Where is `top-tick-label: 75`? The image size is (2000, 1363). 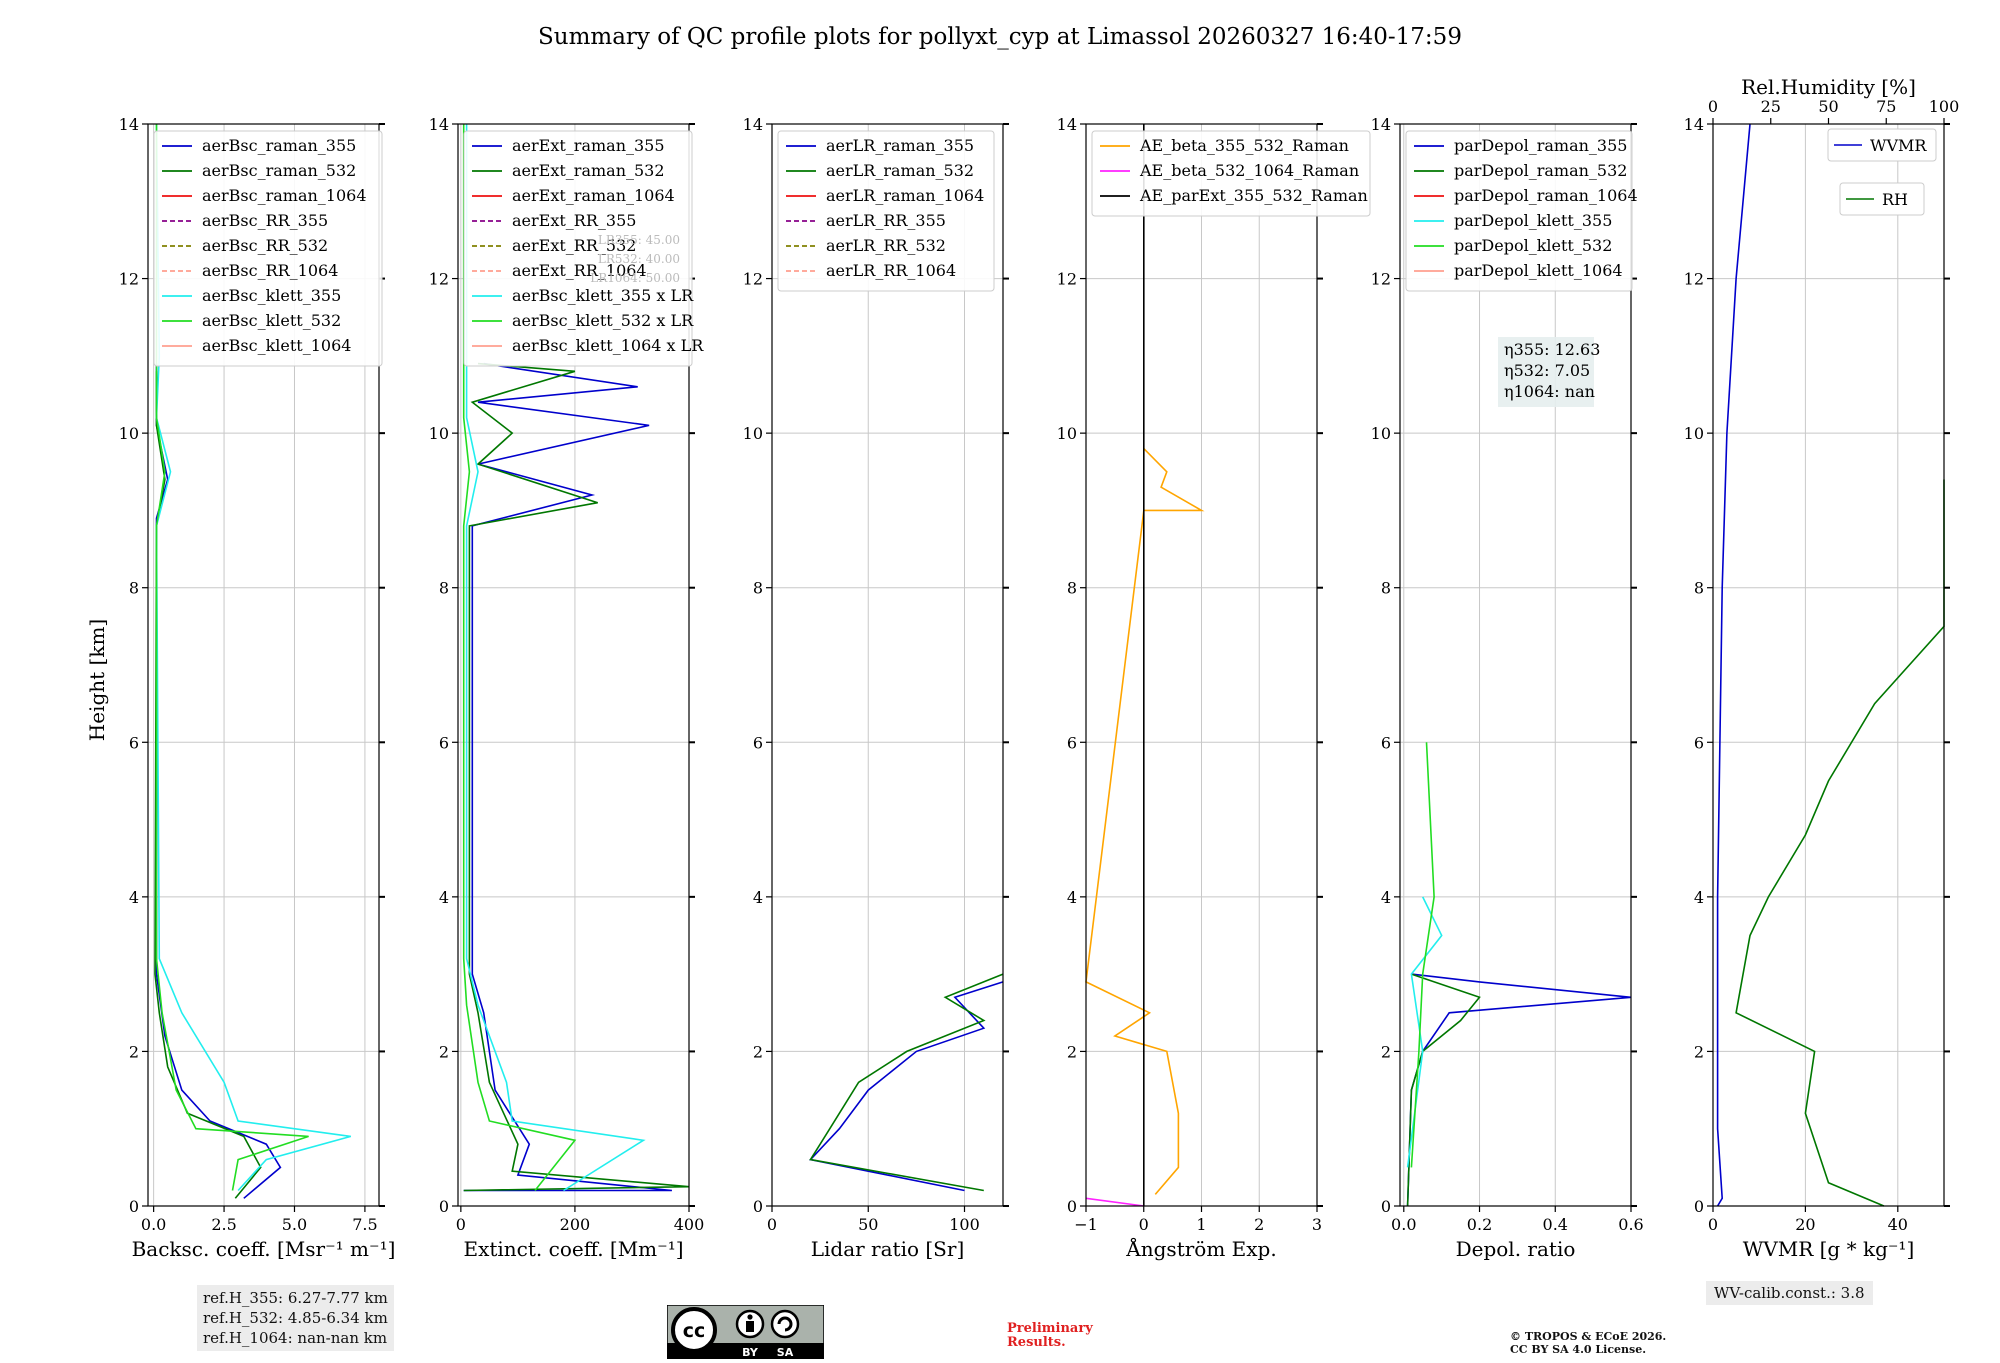 top-tick-label: 75 is located at coordinates (1886, 106).